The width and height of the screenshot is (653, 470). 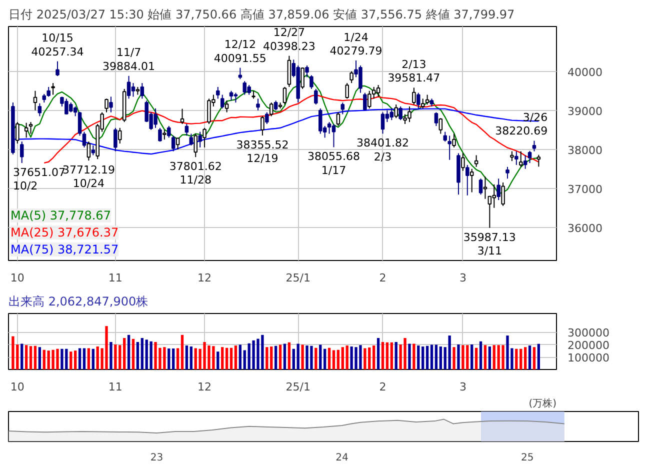 What do you see at coordinates (585, 111) in the screenshot?
I see `y-tick-label: 39000` at bounding box center [585, 111].